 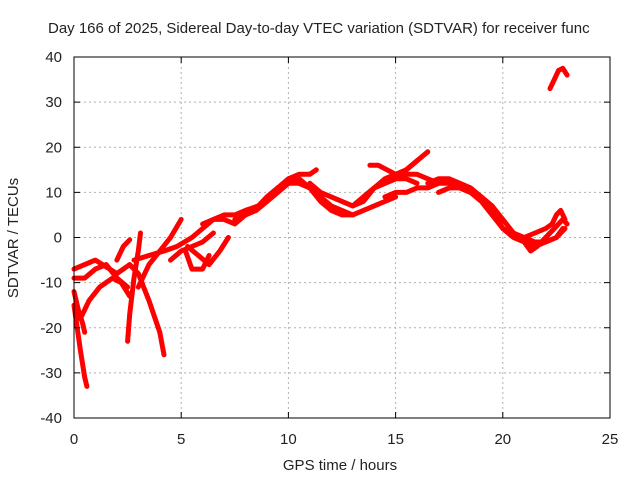 I want to click on y-tick-label: 0, so click(x=58, y=238).